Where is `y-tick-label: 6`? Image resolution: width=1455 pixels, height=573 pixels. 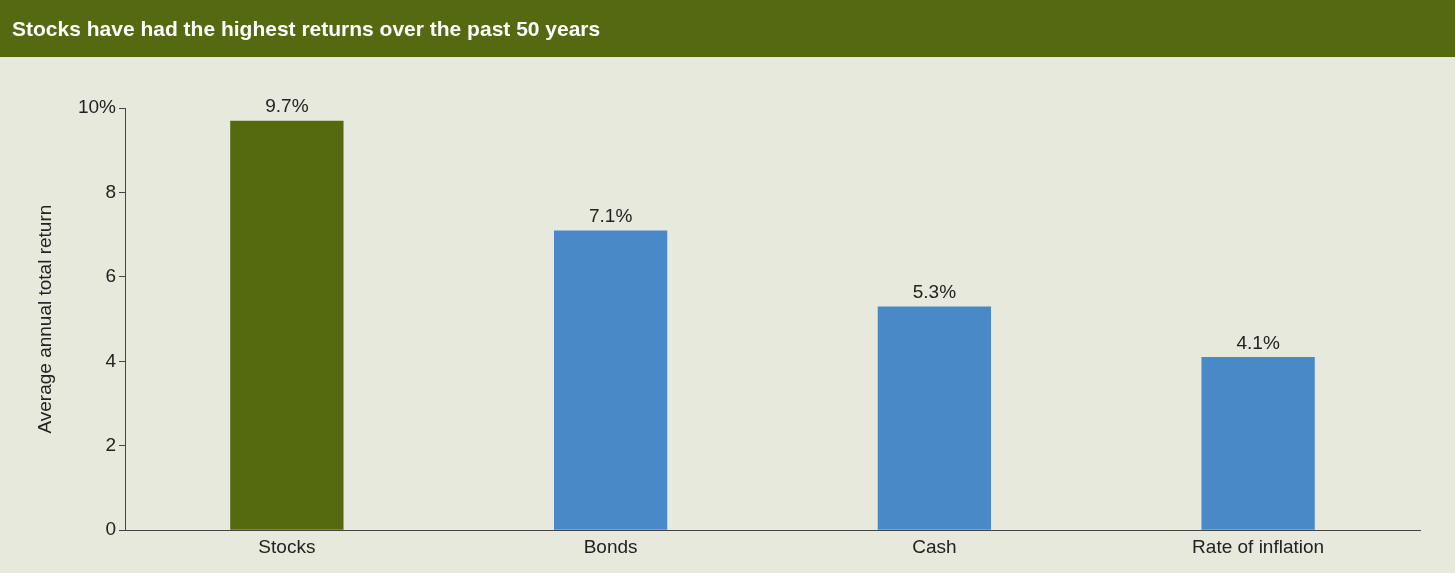 y-tick-label: 6 is located at coordinates (110, 276).